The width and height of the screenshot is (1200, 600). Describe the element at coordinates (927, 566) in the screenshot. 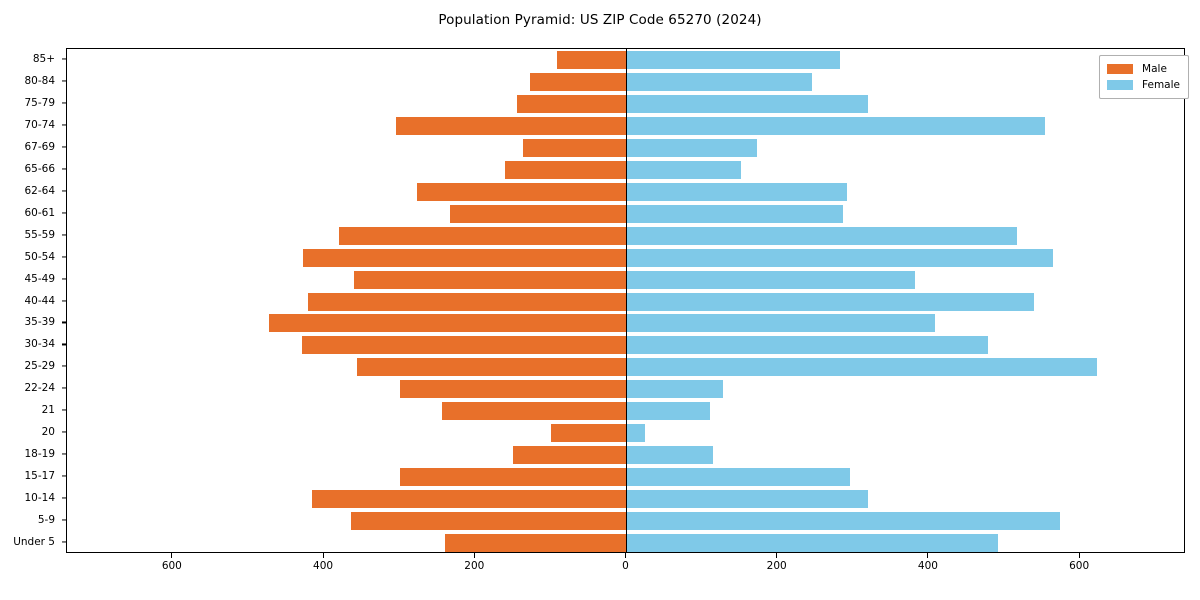

I see `x-tick-label-400-5: 400` at that location.